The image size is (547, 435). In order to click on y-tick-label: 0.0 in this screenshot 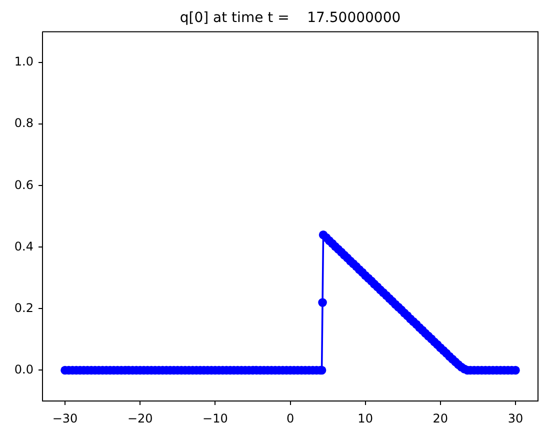, I will do `click(24, 369)`.